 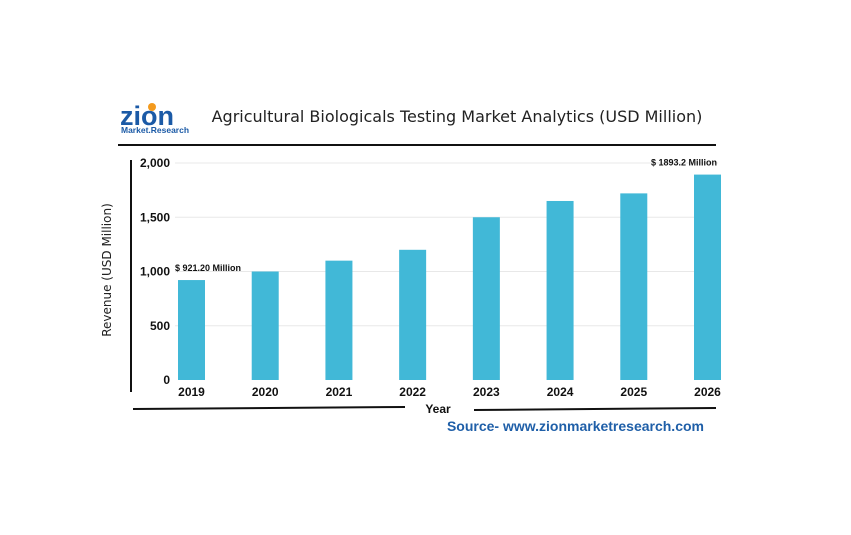 I want to click on x-tick-label: 2026, so click(x=707, y=392).